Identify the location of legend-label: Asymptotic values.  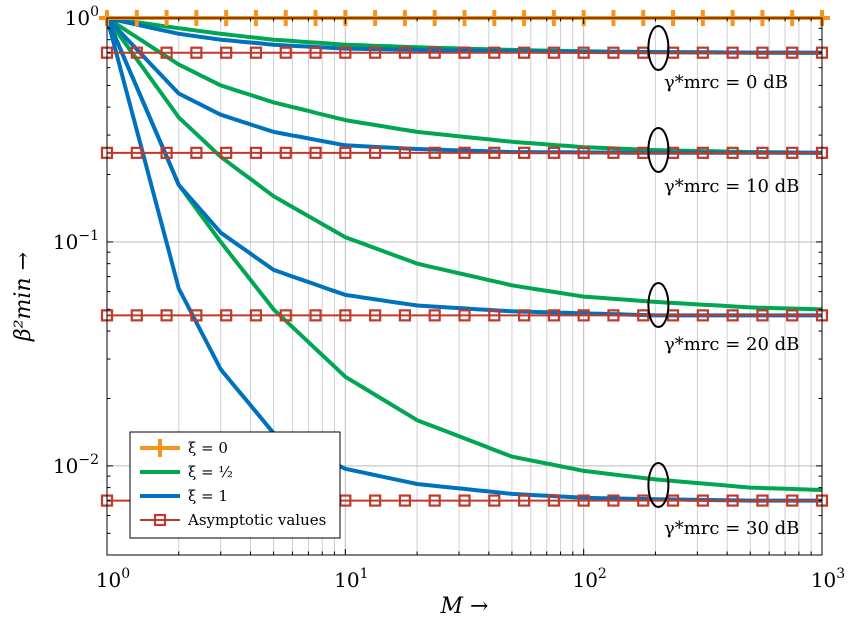
(256, 520).